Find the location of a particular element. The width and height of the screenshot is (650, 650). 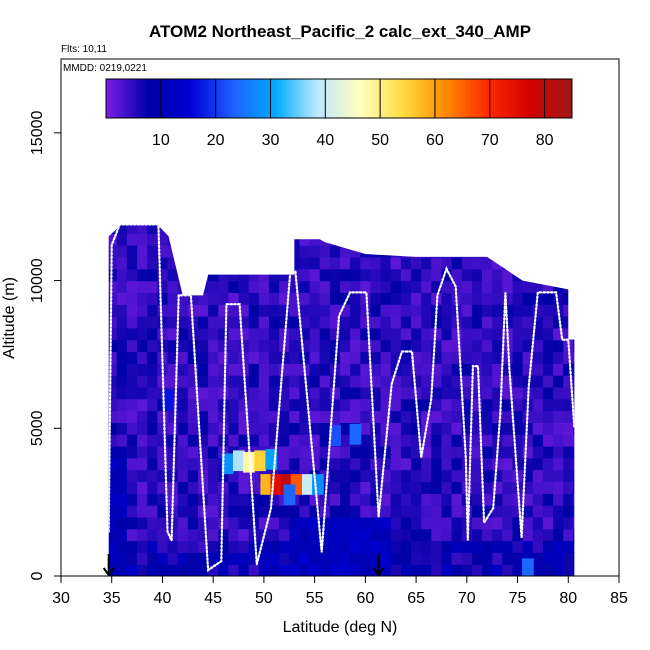

dates-label: MMDD: 0219,0221 is located at coordinates (105, 68).